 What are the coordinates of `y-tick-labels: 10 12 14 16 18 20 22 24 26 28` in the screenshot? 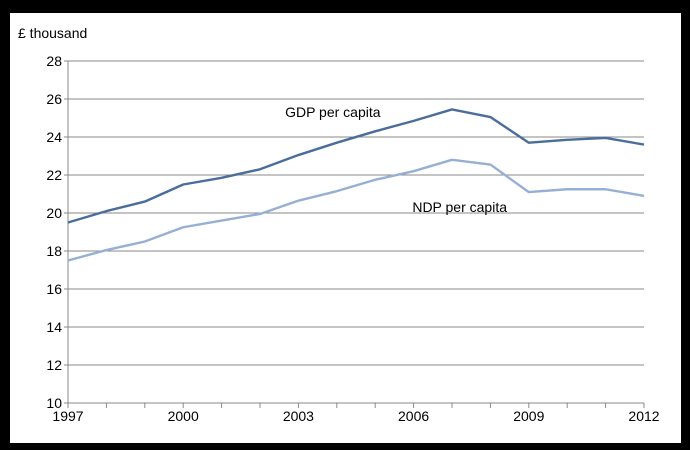 It's located at (54, 232).